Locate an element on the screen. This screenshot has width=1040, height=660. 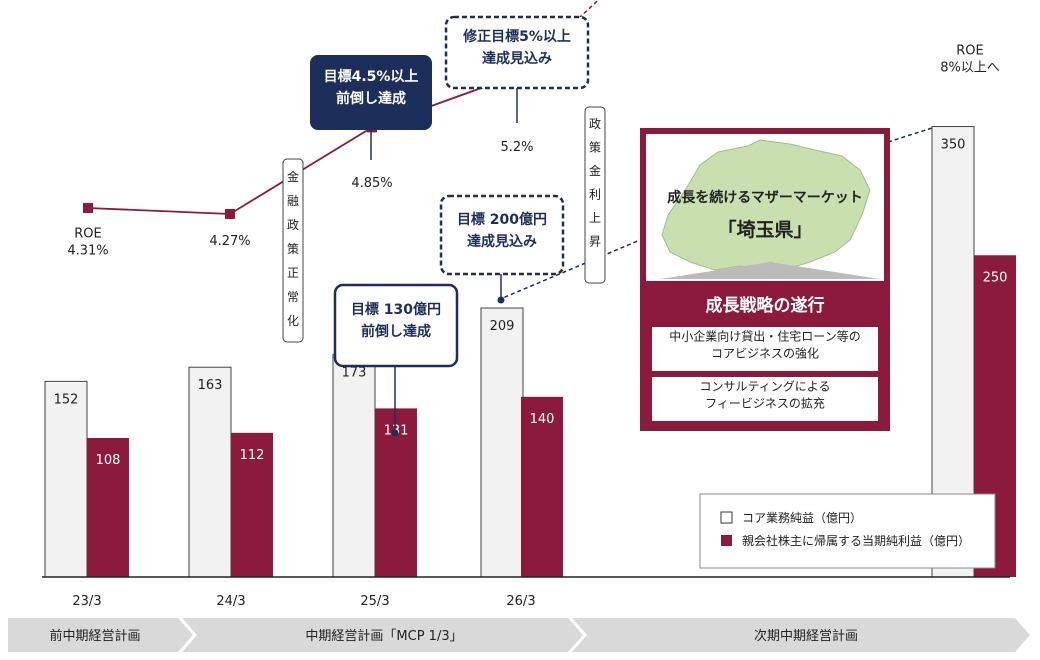
timeline-current is located at coordinates (382, 635).